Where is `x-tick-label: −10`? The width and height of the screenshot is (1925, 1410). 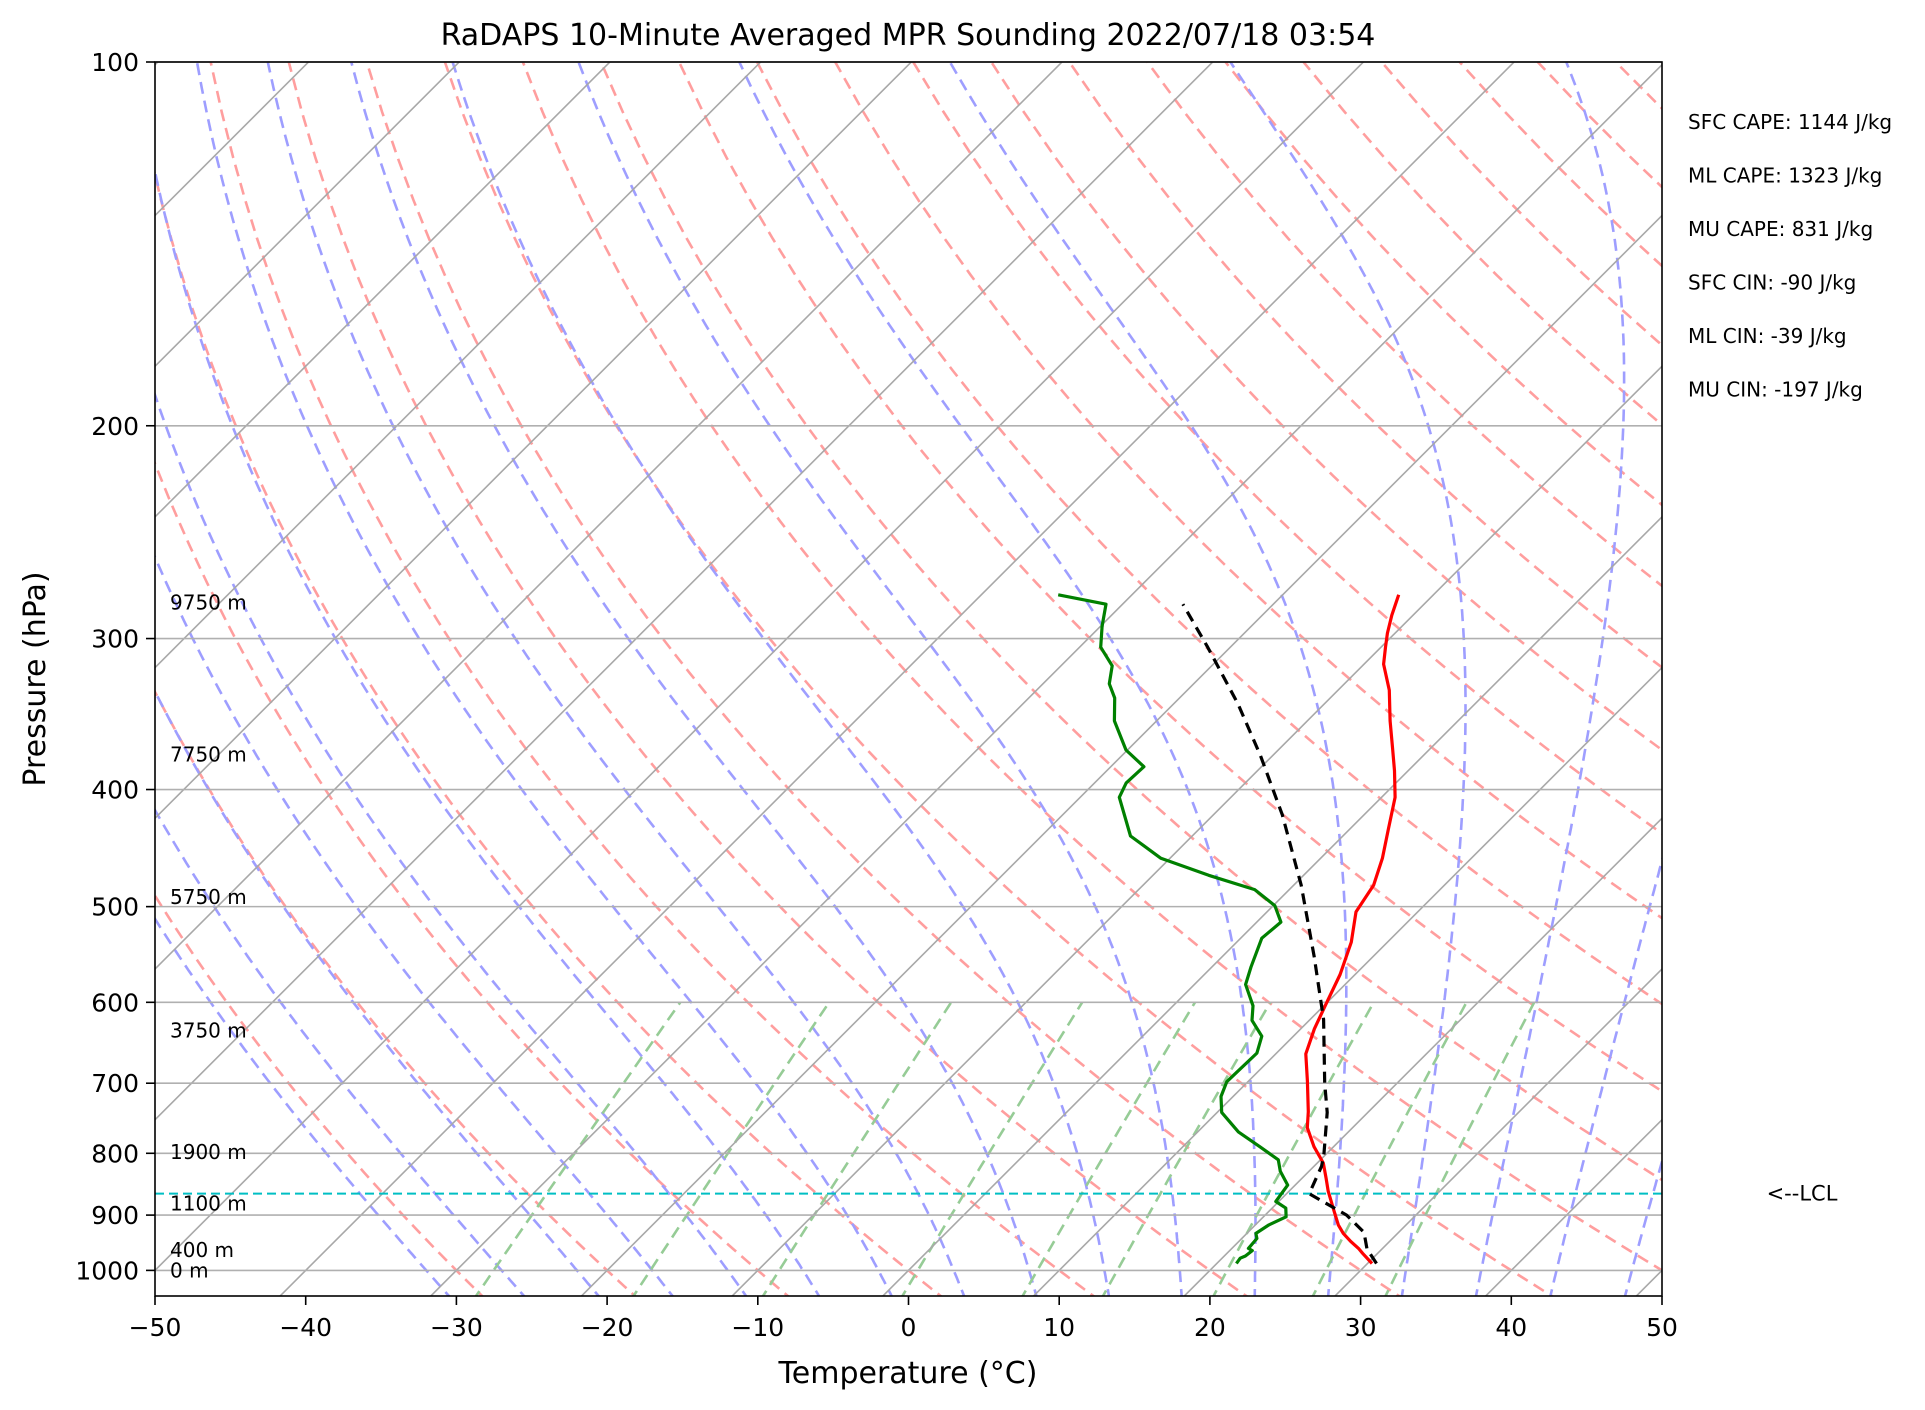 x-tick-label: −10 is located at coordinates (757, 1327).